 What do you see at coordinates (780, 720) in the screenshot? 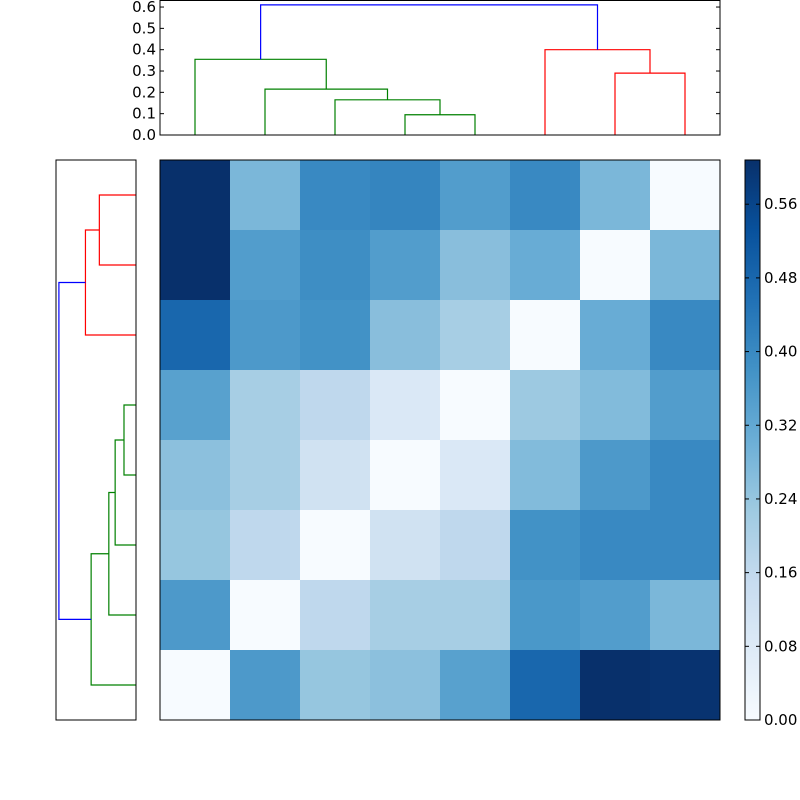
I see `colorbar-tick-label: 0.00` at bounding box center [780, 720].